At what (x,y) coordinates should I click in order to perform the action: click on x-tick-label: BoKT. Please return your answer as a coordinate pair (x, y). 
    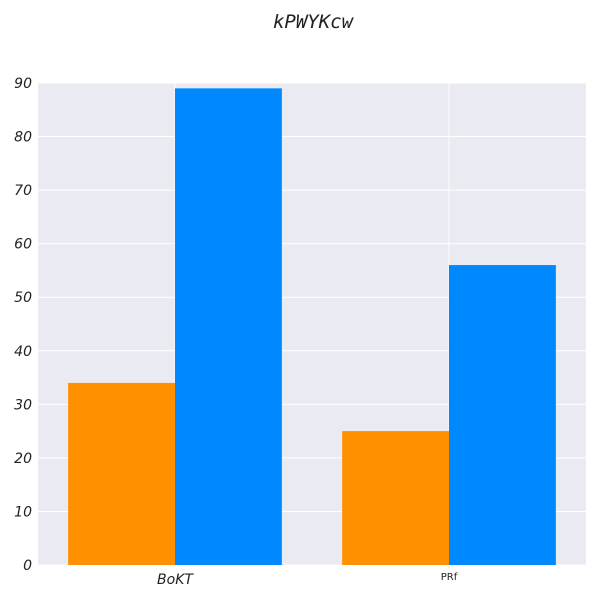
    Looking at the image, I should click on (175, 580).